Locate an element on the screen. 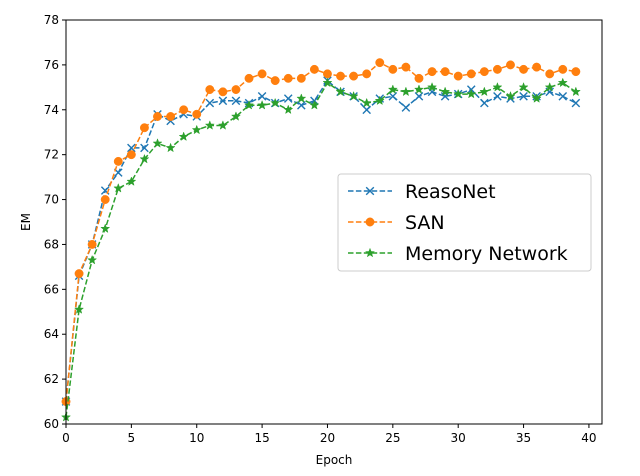  legend-box is located at coordinates (464, 222).